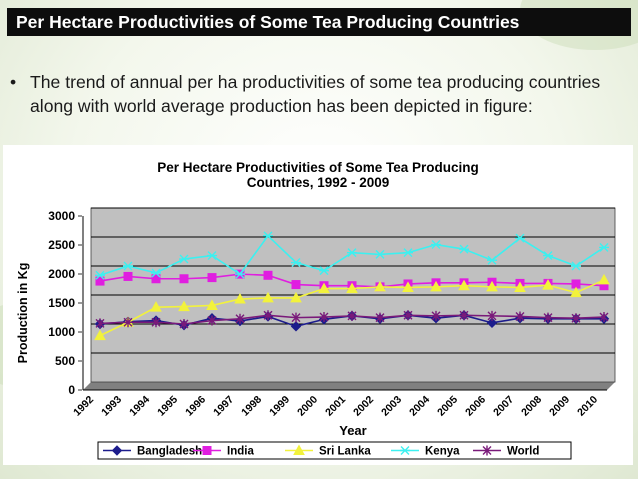  I want to click on y-tick-label: 500, so click(65, 361).